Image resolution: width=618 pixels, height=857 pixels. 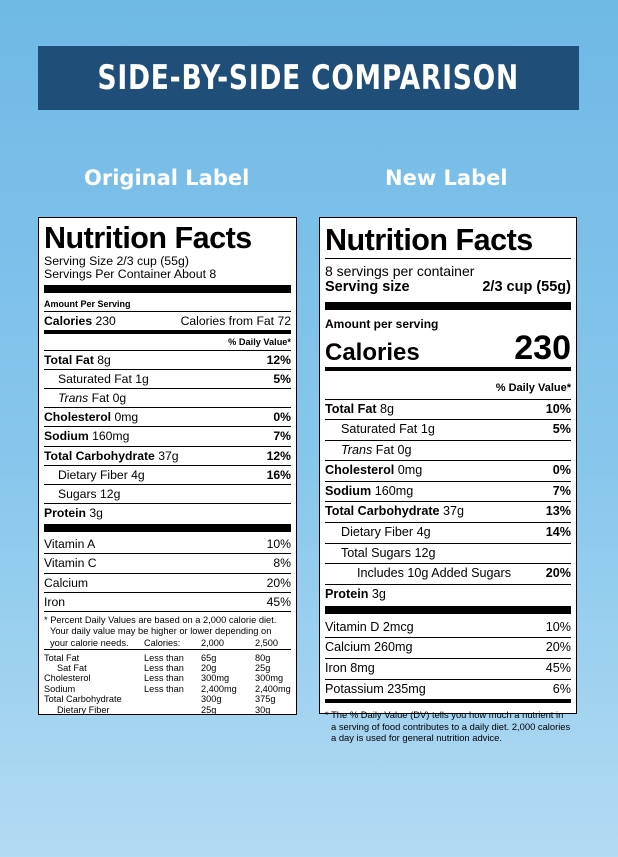 What do you see at coordinates (104, 359) in the screenshot?
I see `nutrient-amount: 8g` at bounding box center [104, 359].